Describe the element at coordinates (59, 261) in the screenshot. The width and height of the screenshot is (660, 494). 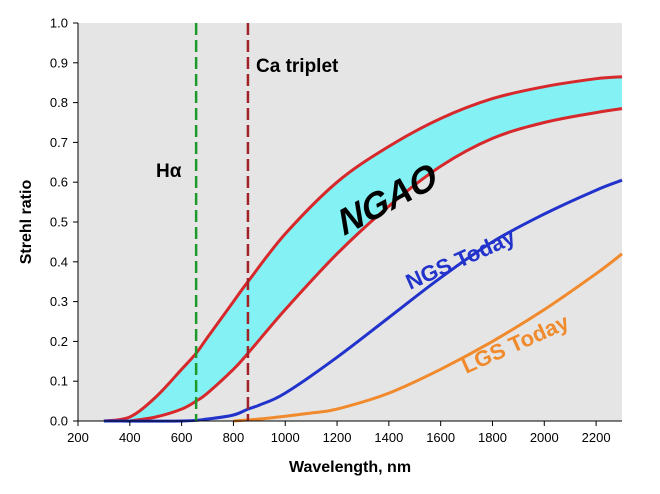
I see `y-tick-label: 0.4` at that location.